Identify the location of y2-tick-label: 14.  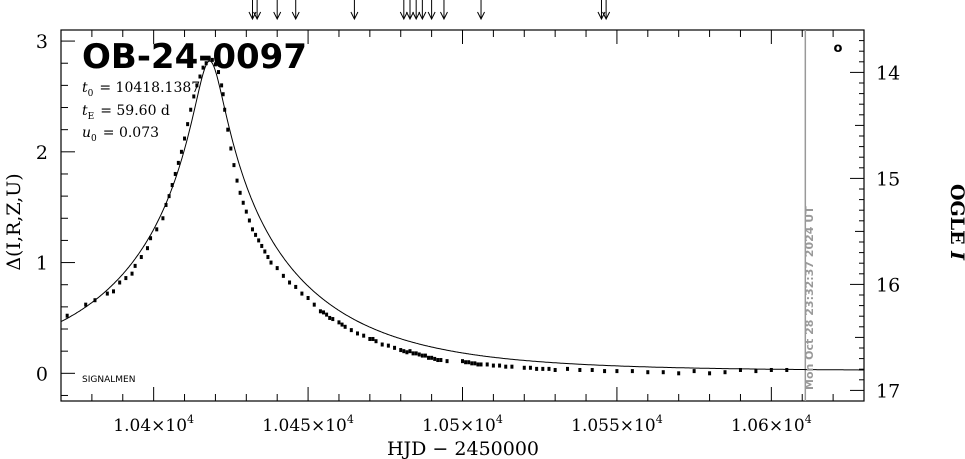
(888, 73).